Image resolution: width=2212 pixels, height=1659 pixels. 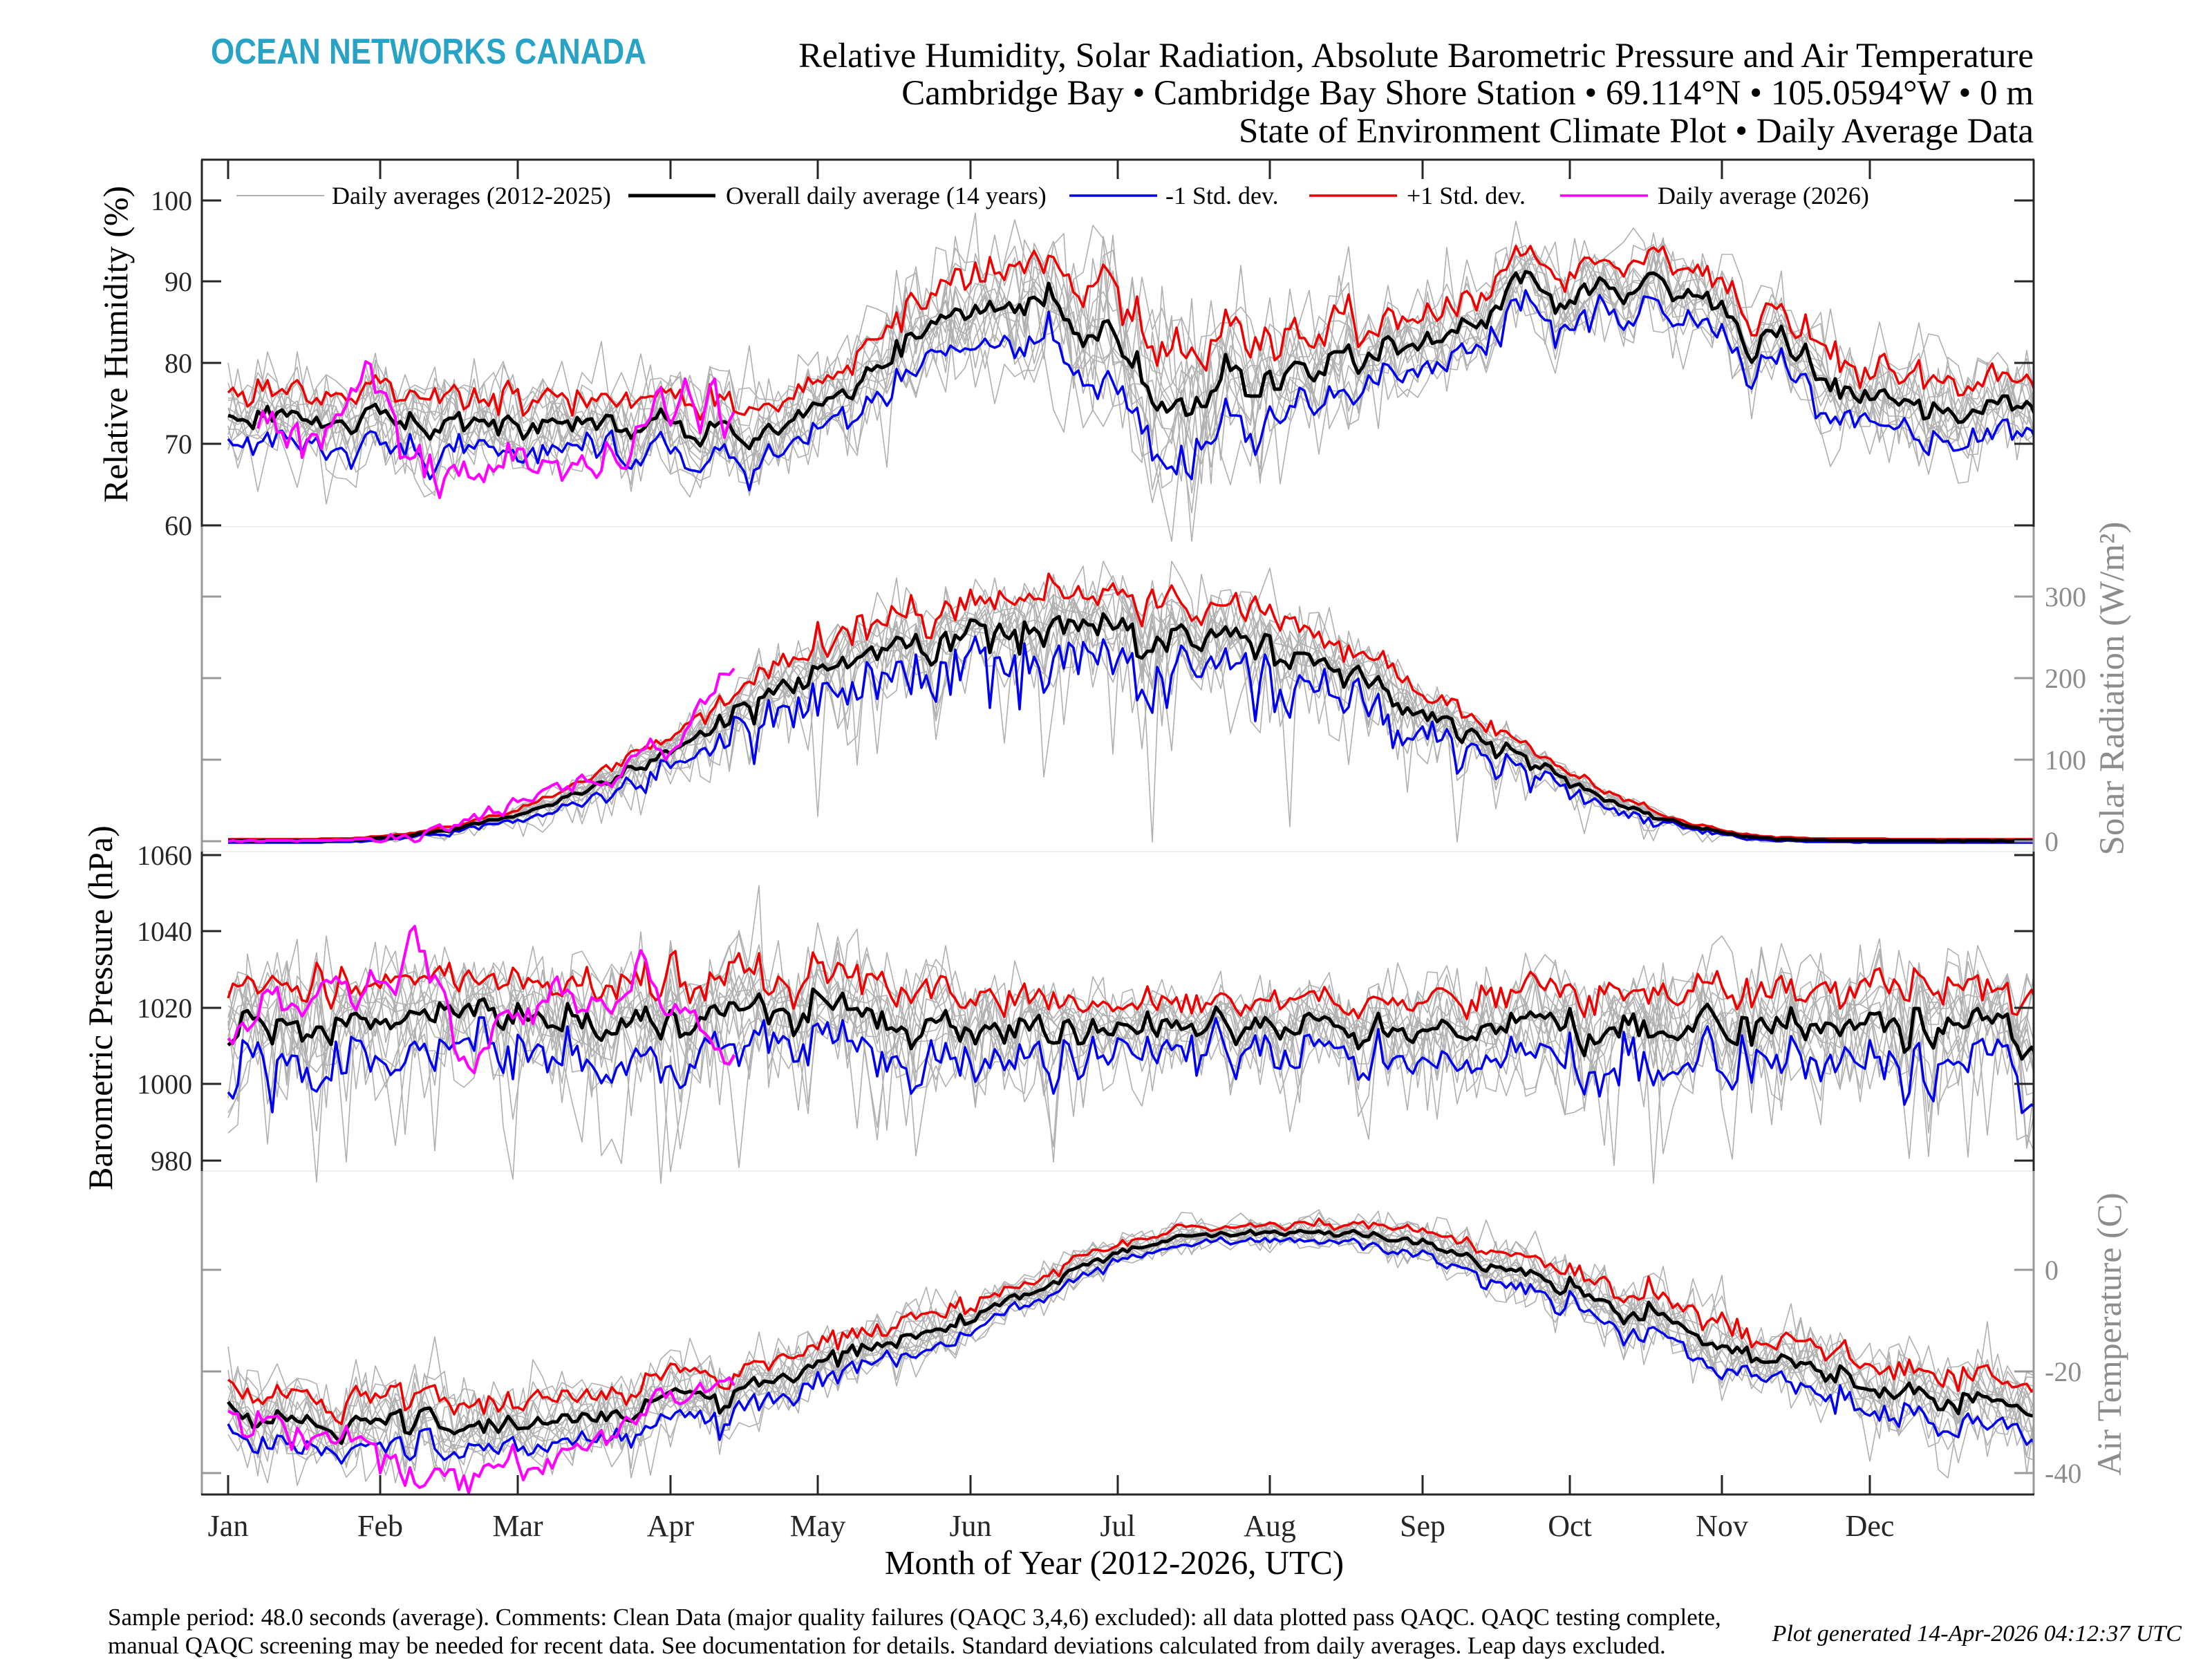 What do you see at coordinates (671, 1526) in the screenshot?
I see `svg-text: Apr` at bounding box center [671, 1526].